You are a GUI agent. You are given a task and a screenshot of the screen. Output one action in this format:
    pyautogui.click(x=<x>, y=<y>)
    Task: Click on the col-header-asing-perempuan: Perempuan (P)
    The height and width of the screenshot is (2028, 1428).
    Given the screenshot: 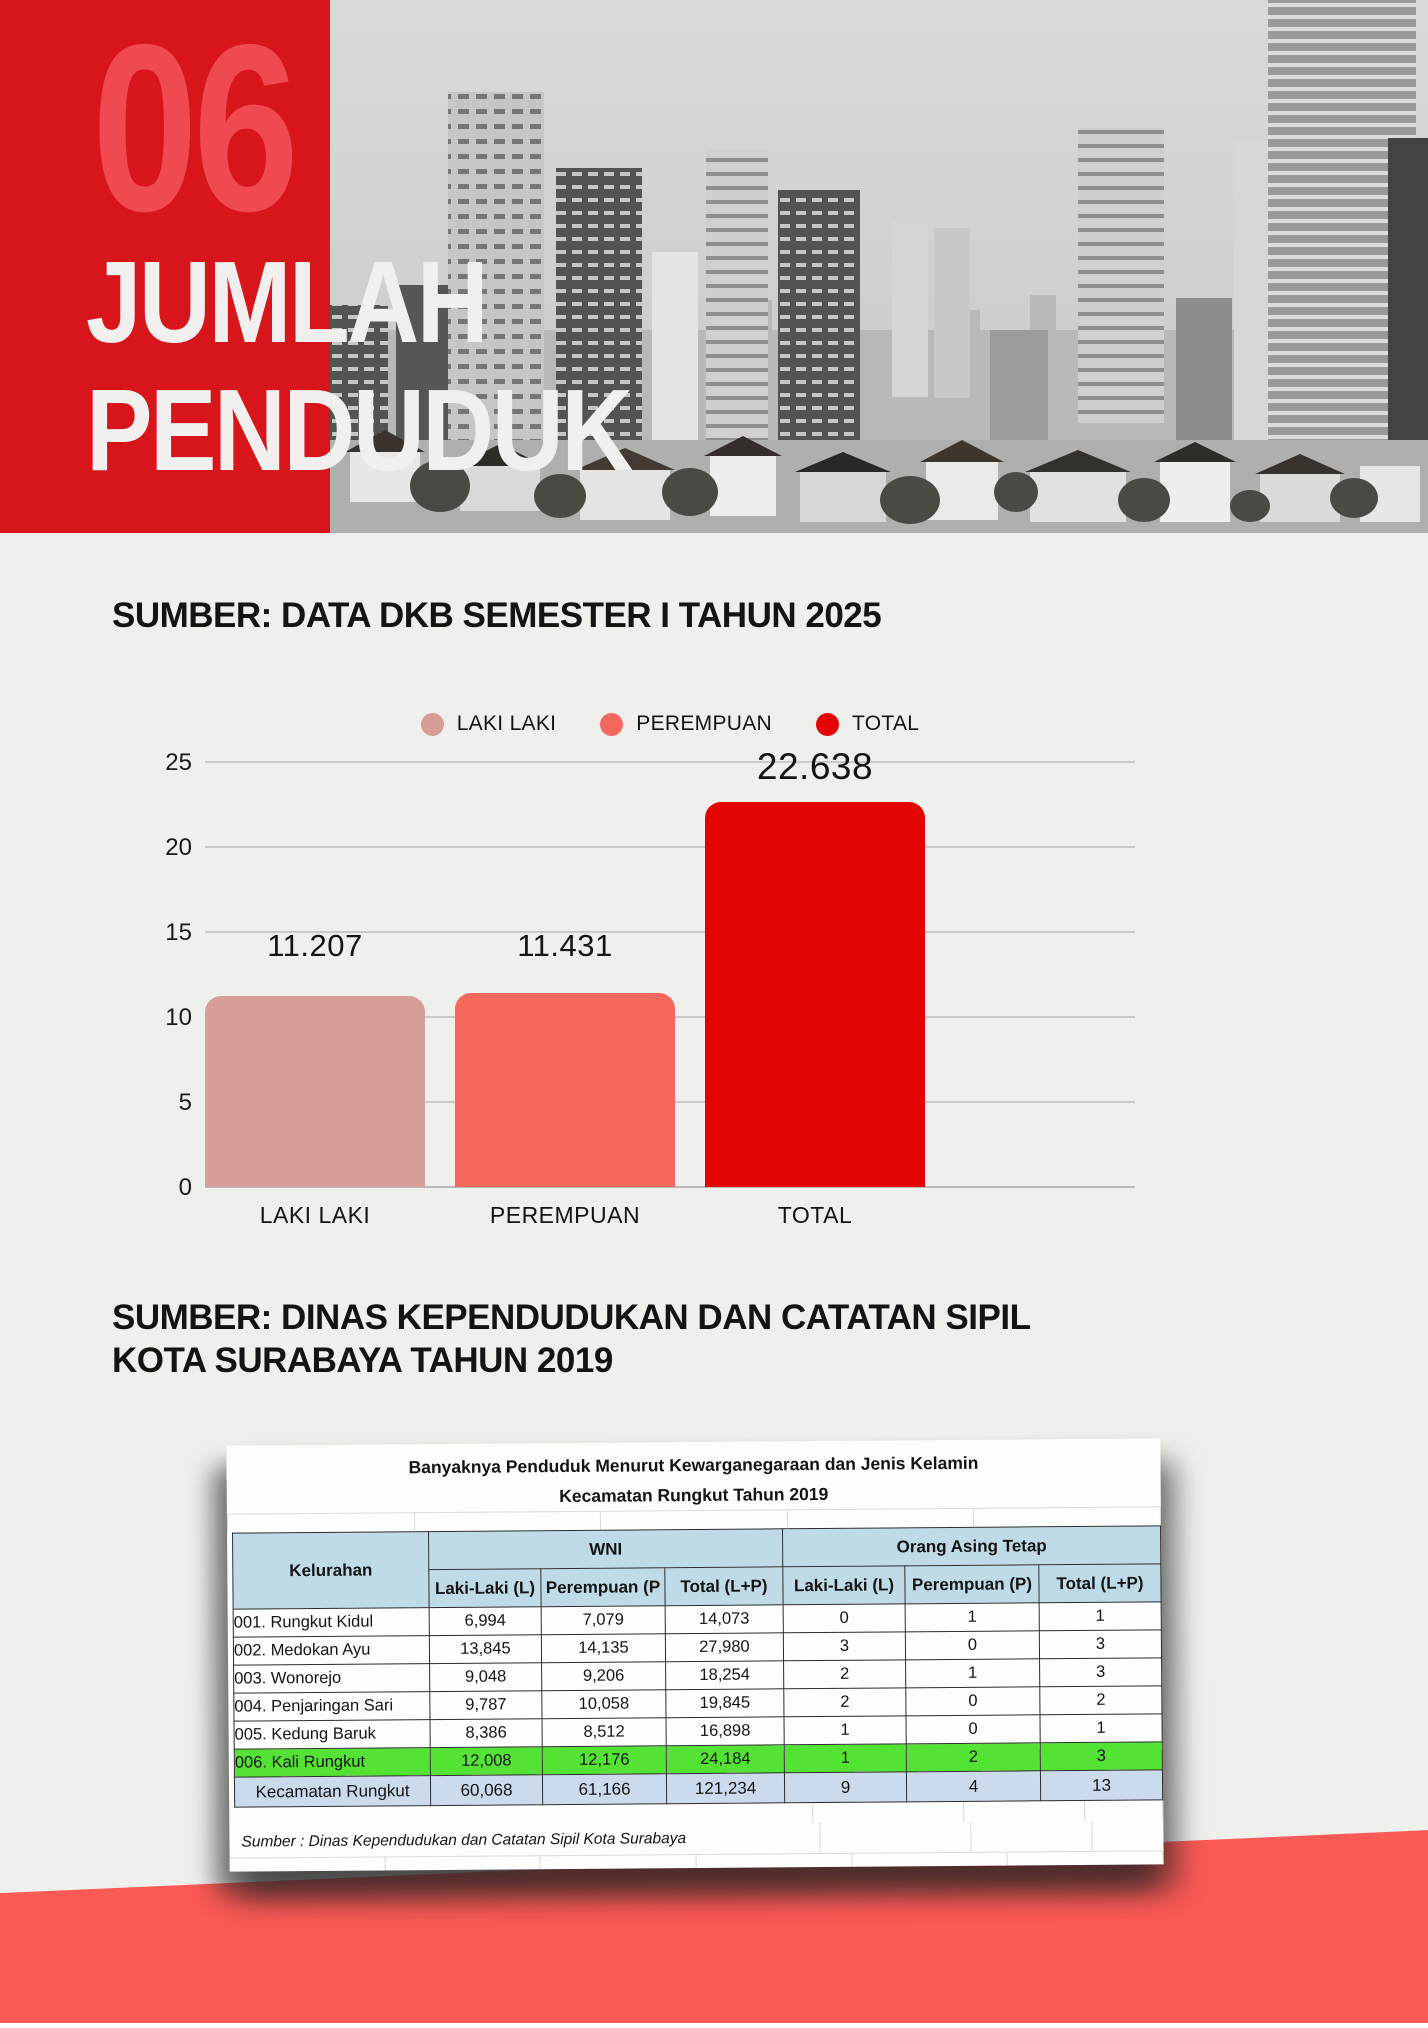 What is the action you would take?
    pyautogui.click(x=972, y=1584)
    